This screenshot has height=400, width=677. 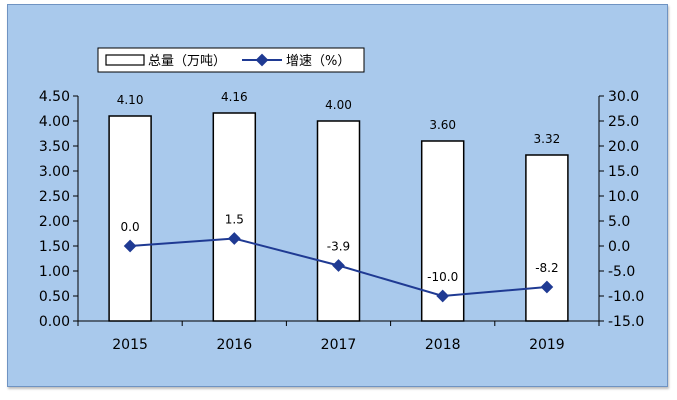 What do you see at coordinates (338, 247) in the screenshot?
I see `line-data-label: -3.9` at bounding box center [338, 247].